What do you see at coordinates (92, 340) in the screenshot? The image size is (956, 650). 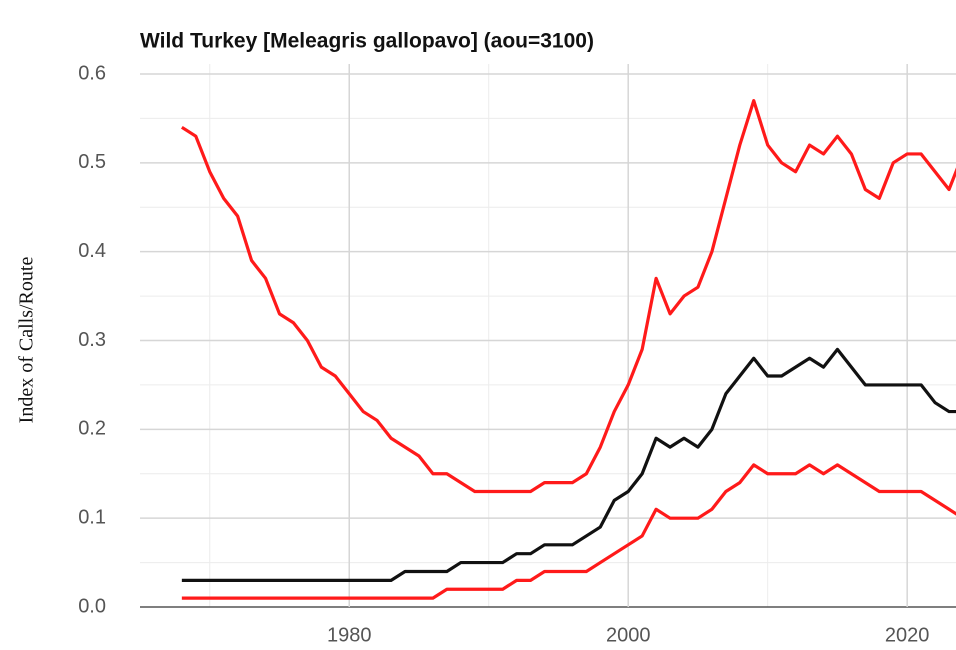 I see `y-tick-label: 0.3` at bounding box center [92, 340].